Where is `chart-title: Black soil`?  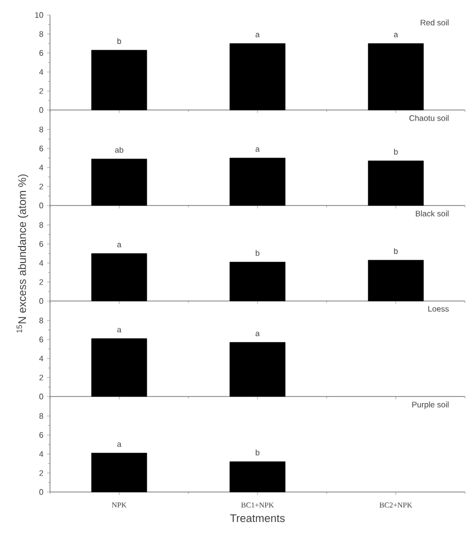
chart-title: Black soil is located at coordinates (432, 213).